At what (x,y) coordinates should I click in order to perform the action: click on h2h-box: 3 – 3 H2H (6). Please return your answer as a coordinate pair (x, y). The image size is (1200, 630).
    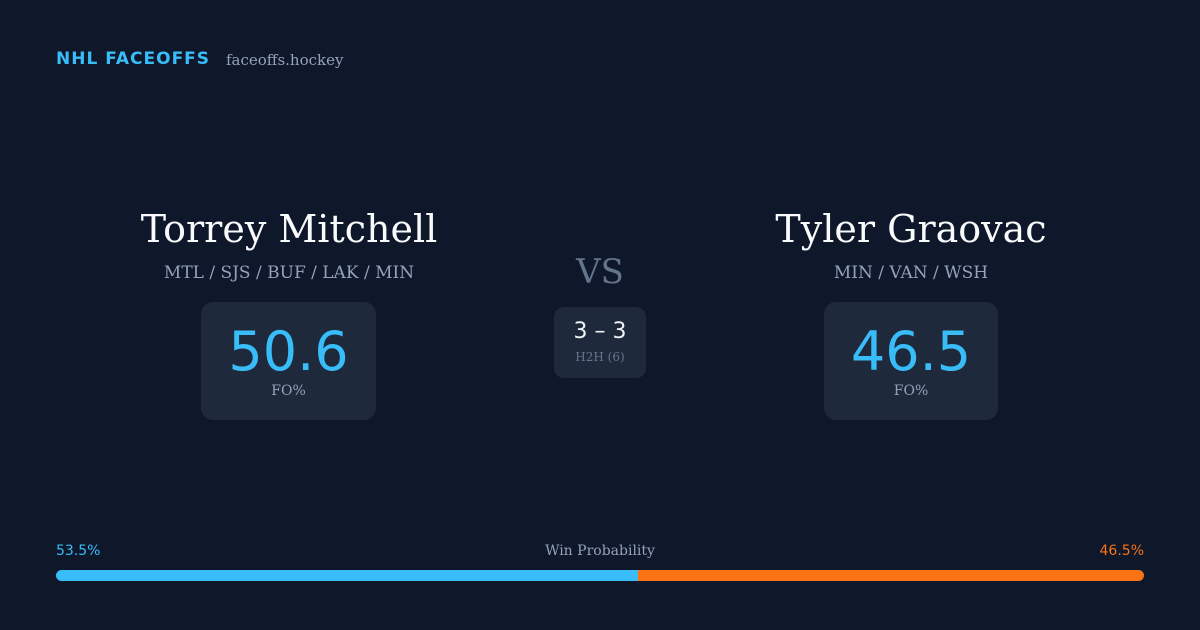
    Looking at the image, I should click on (600, 342).